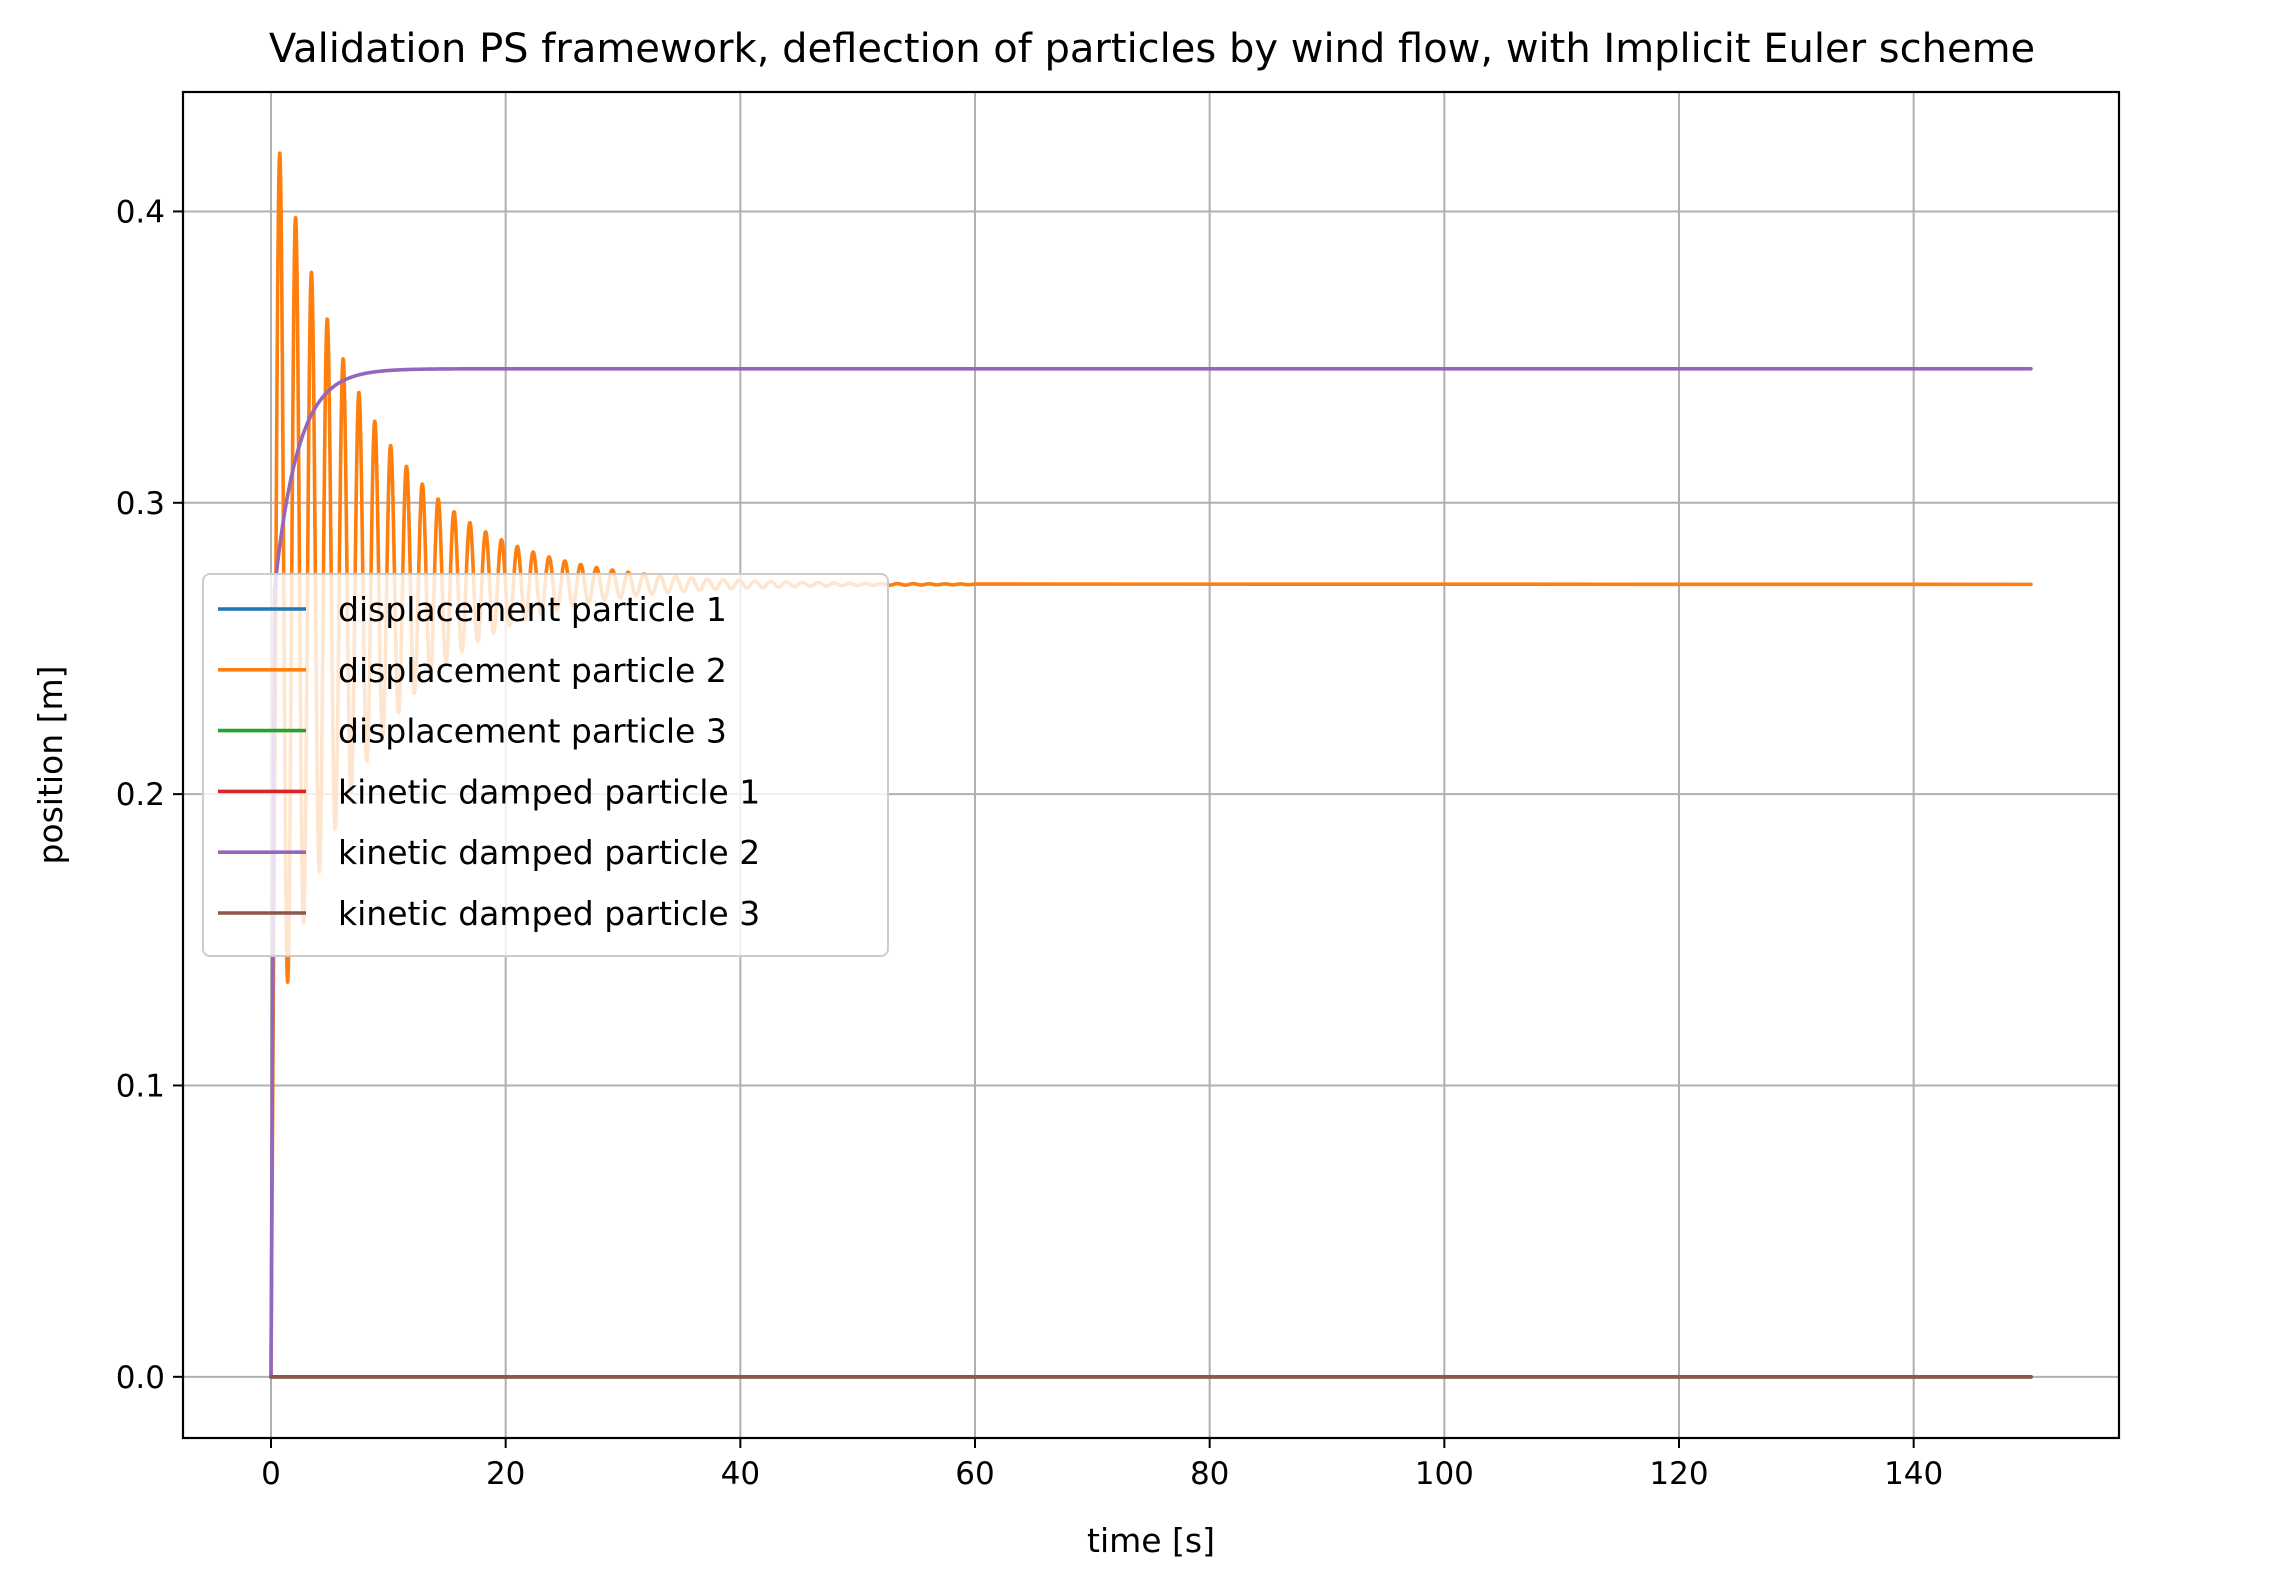  What do you see at coordinates (140, 1086) in the screenshot?
I see `y-tick-label: 0.1` at bounding box center [140, 1086].